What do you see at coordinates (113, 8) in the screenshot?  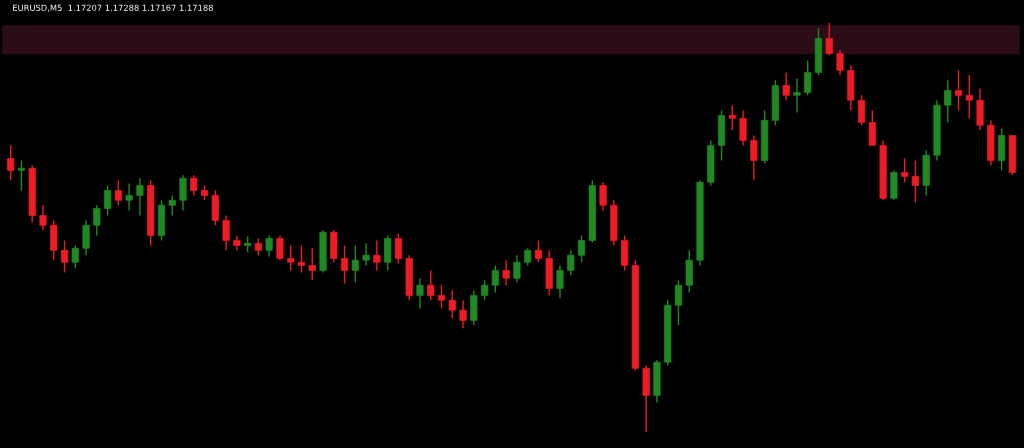 I see `chart-title: EURUSD,M5 1.17207 1.17288 1.17167 1.17188` at bounding box center [113, 8].